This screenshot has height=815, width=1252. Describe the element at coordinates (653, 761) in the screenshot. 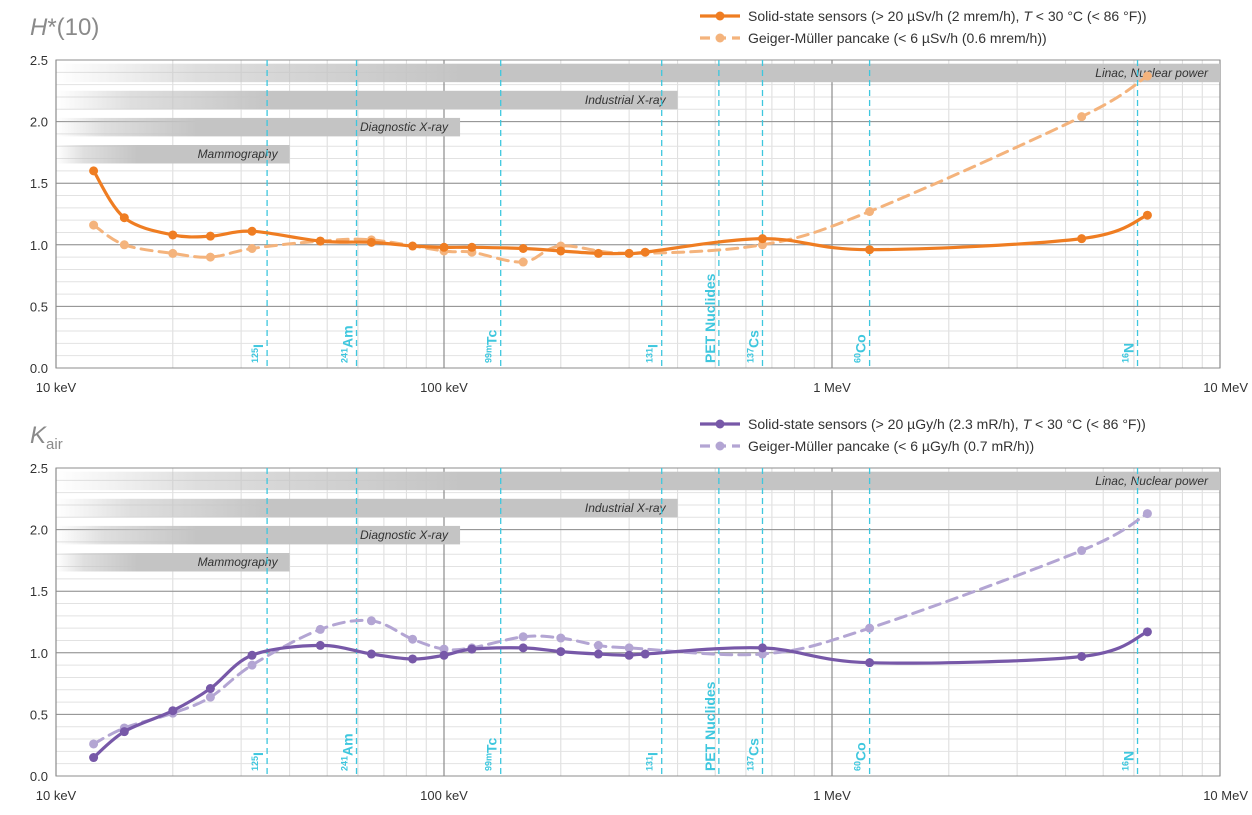

I see `nuclide-label: 131I` at that location.